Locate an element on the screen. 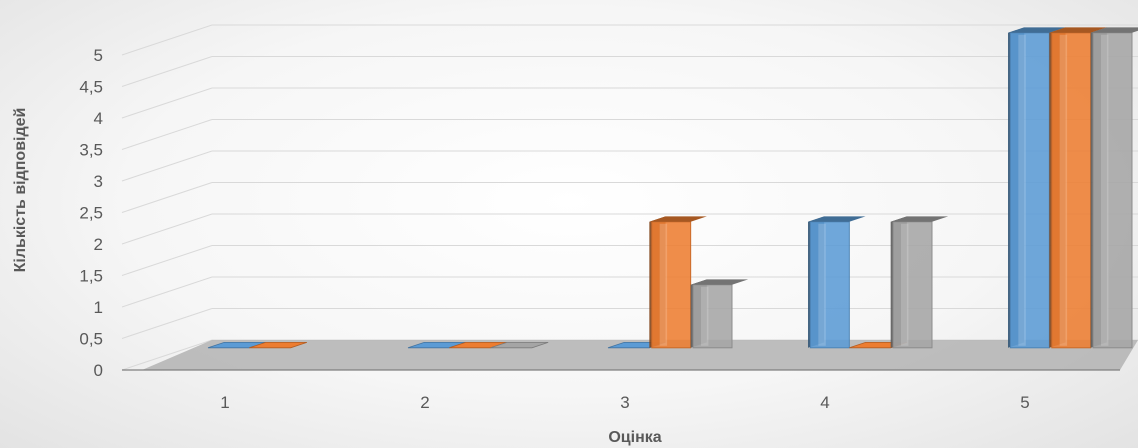 The image size is (1138, 448). y-tick-label: 0 is located at coordinates (98, 370).